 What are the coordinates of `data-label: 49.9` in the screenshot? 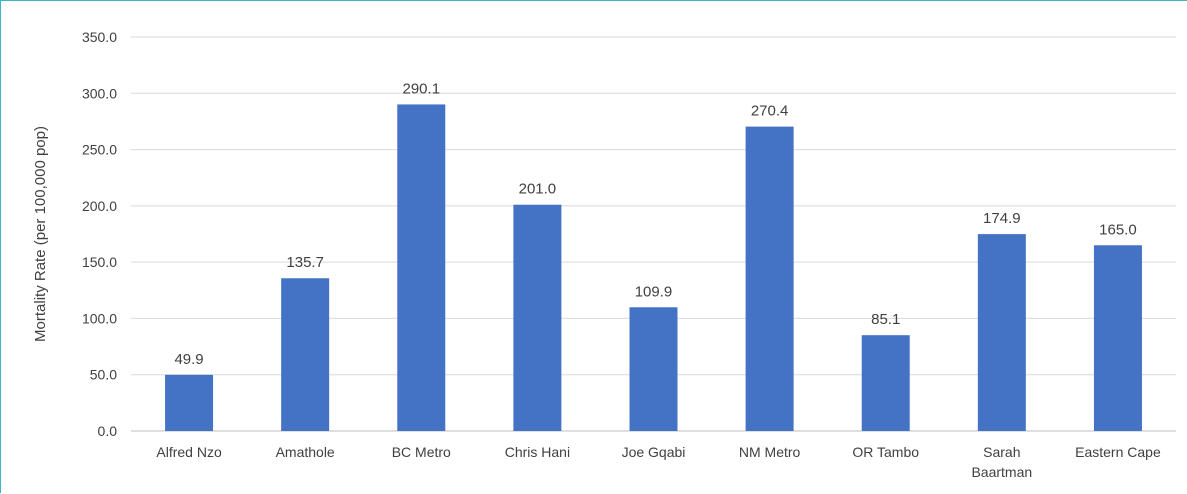 It's located at (188, 359).